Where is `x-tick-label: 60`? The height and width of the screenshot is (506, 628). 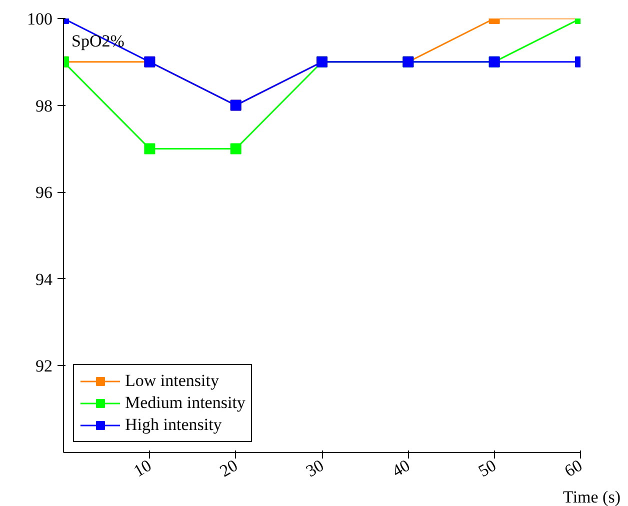
x-tick-label: 60 is located at coordinates (573, 468).